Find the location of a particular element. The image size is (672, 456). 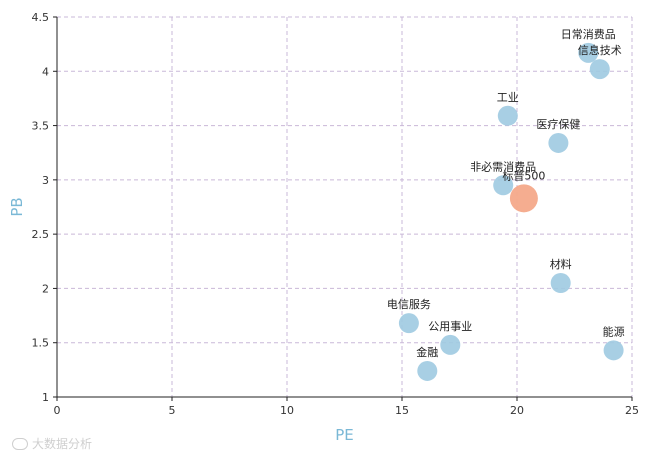

point-label: 标普500 is located at coordinates (523, 175).